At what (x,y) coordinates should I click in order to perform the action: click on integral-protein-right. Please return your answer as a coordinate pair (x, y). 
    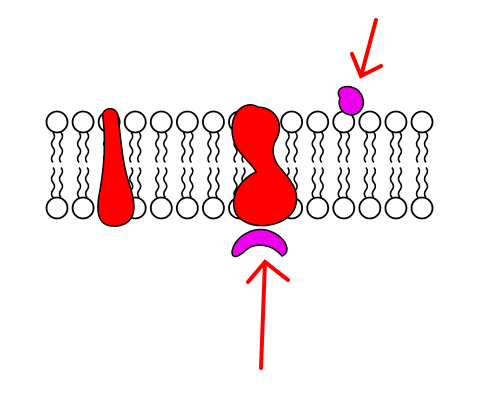
    Looking at the image, I should click on (264, 165).